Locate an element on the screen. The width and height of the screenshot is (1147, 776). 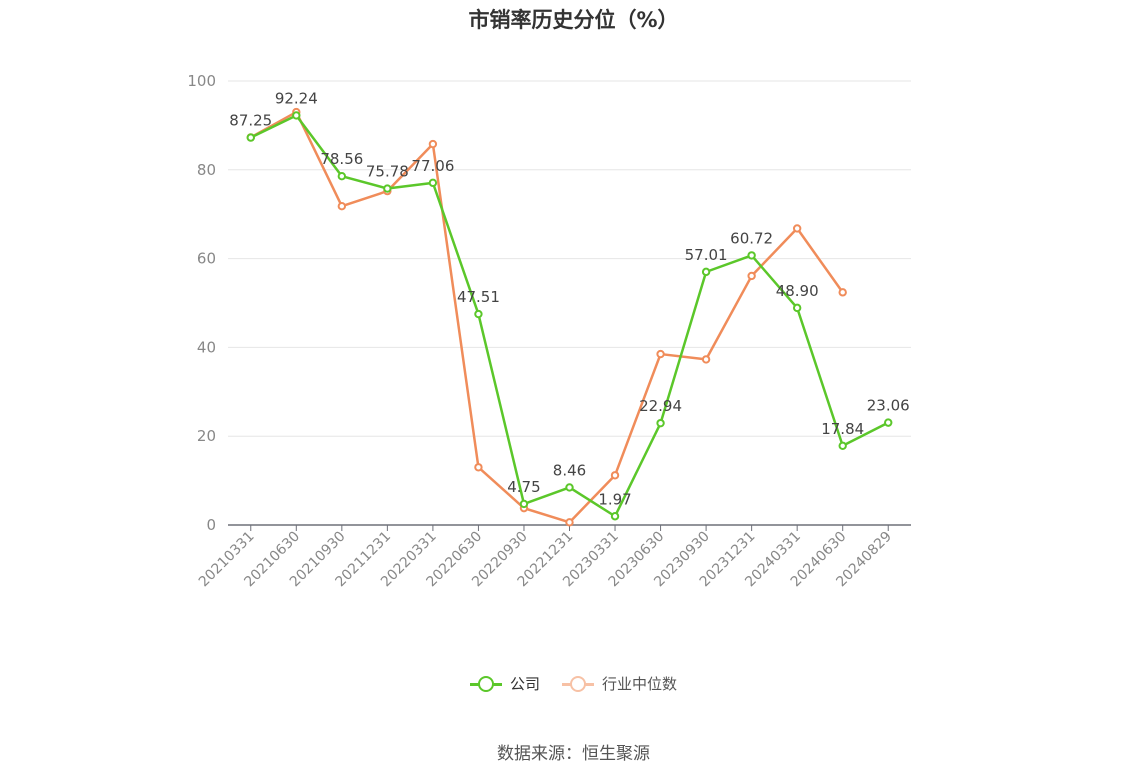
data-label: 47.51 is located at coordinates (478, 297).